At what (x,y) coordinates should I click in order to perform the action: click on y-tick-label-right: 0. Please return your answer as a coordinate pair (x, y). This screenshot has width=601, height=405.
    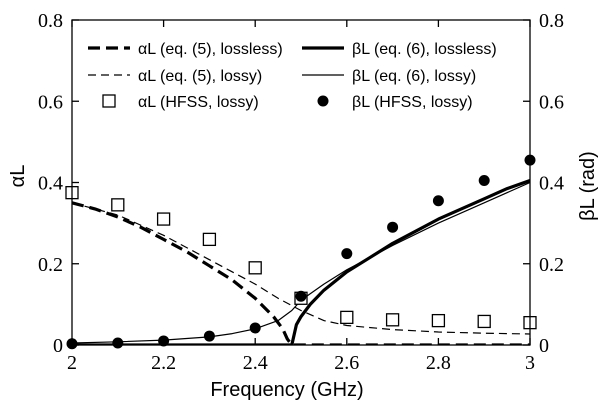
    Looking at the image, I should click on (544, 346).